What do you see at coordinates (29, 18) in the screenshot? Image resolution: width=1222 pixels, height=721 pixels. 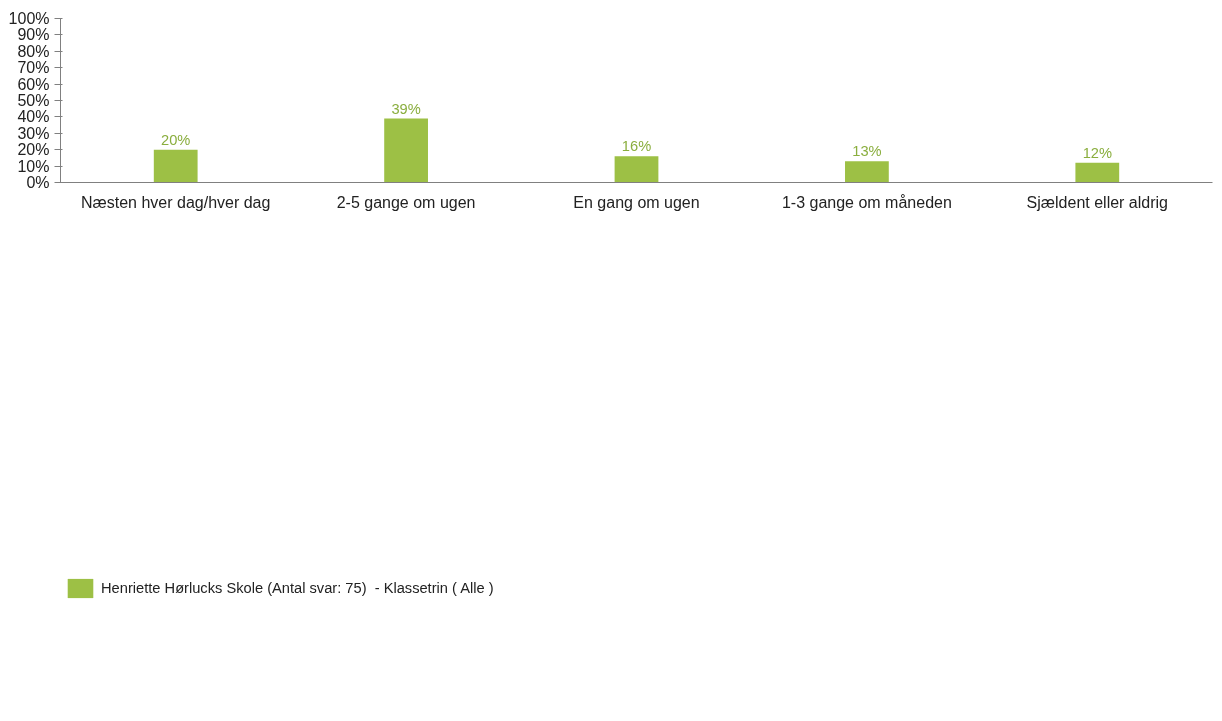 I see `y-tick-label: 100%` at bounding box center [29, 18].